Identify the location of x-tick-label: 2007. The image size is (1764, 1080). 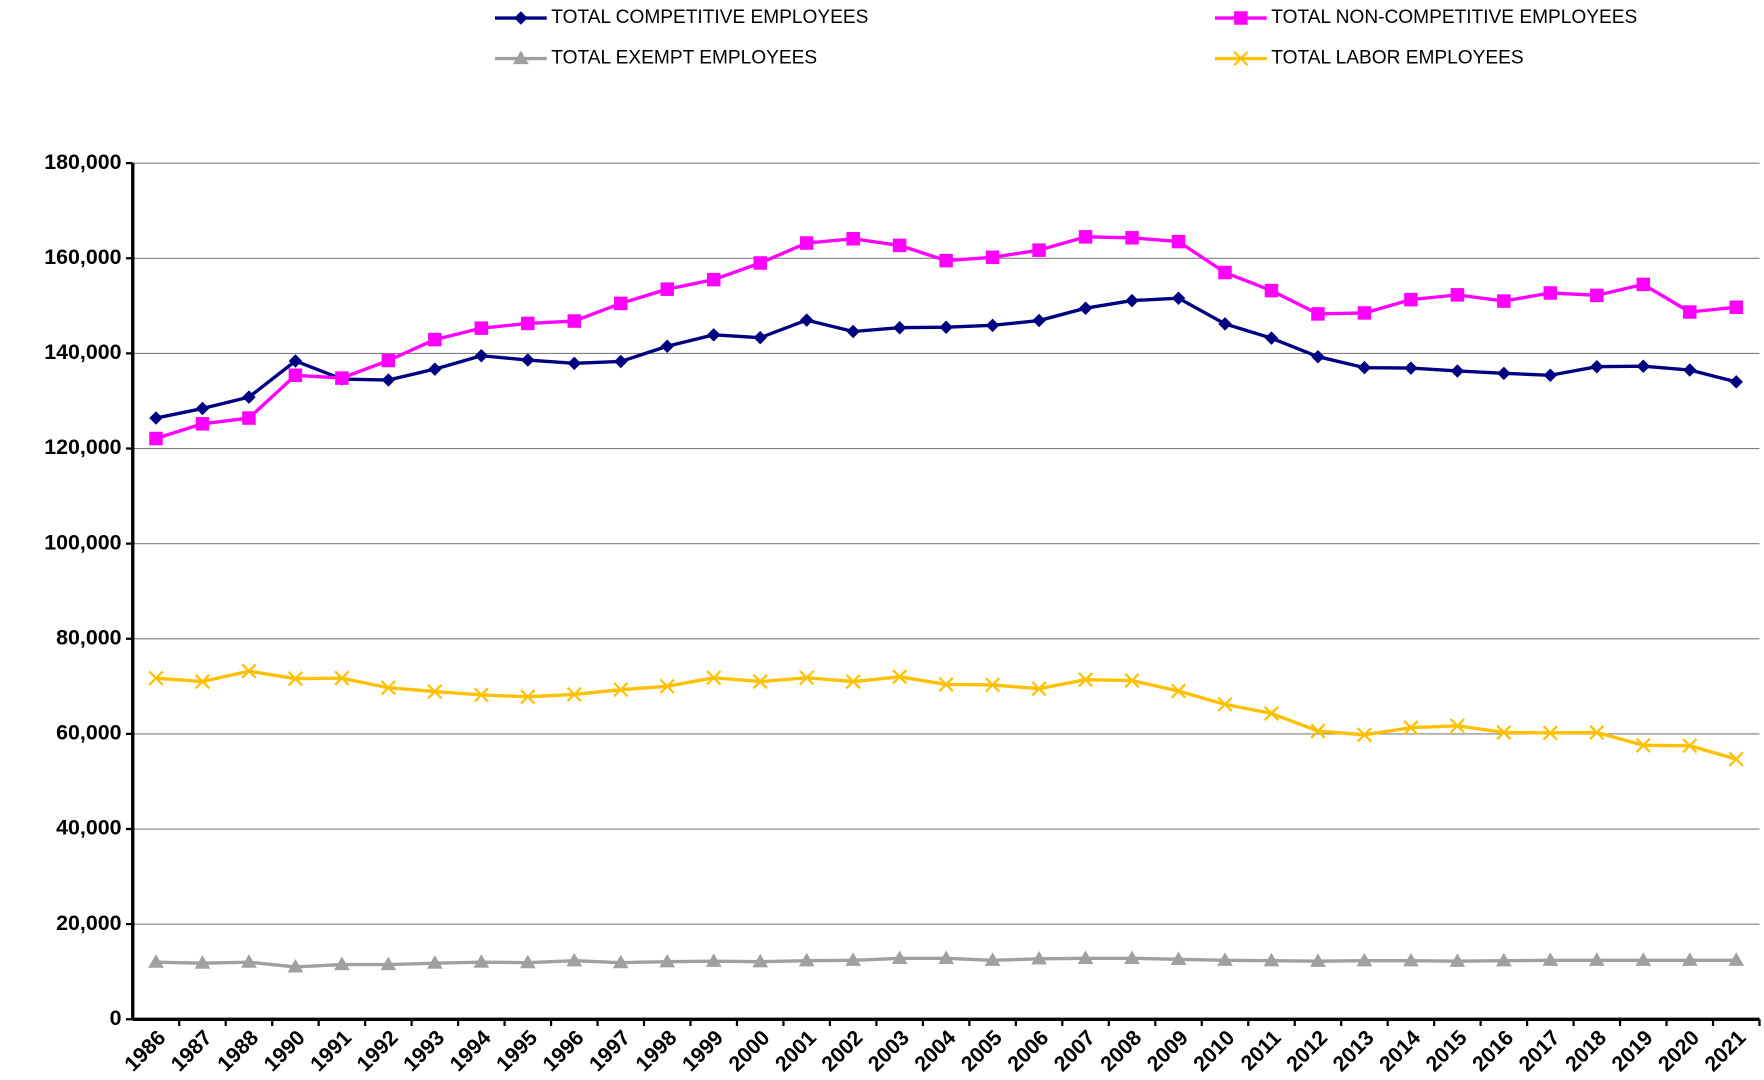
(1074, 1051).